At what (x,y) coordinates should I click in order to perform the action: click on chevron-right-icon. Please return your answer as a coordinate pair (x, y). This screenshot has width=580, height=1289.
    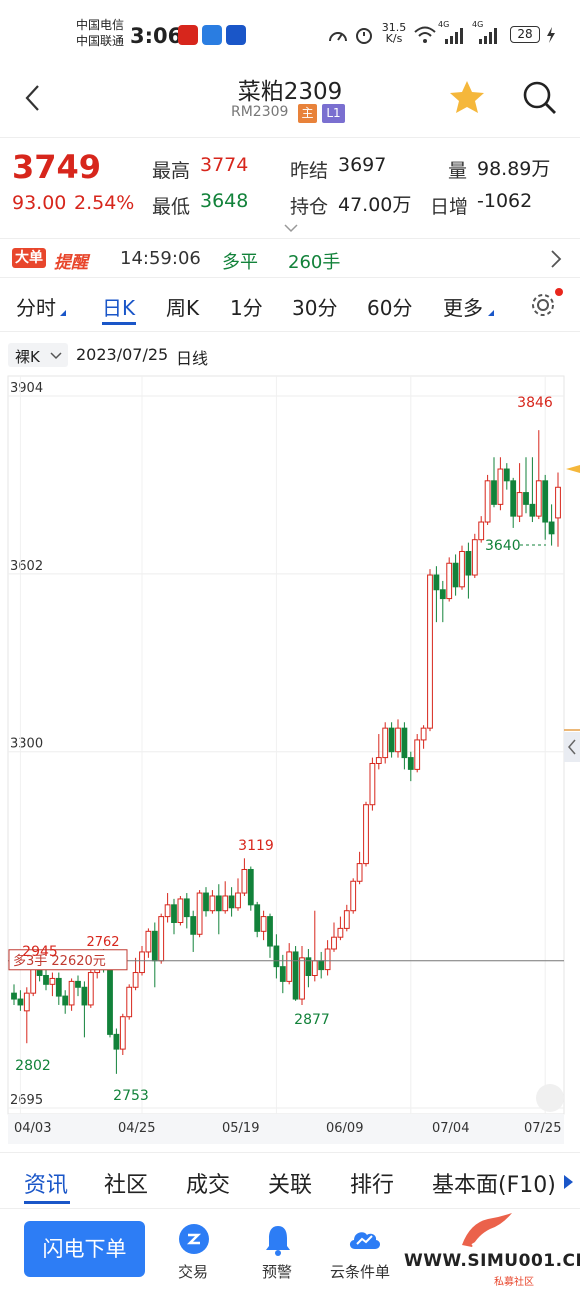
    Looking at the image, I should click on (556, 259).